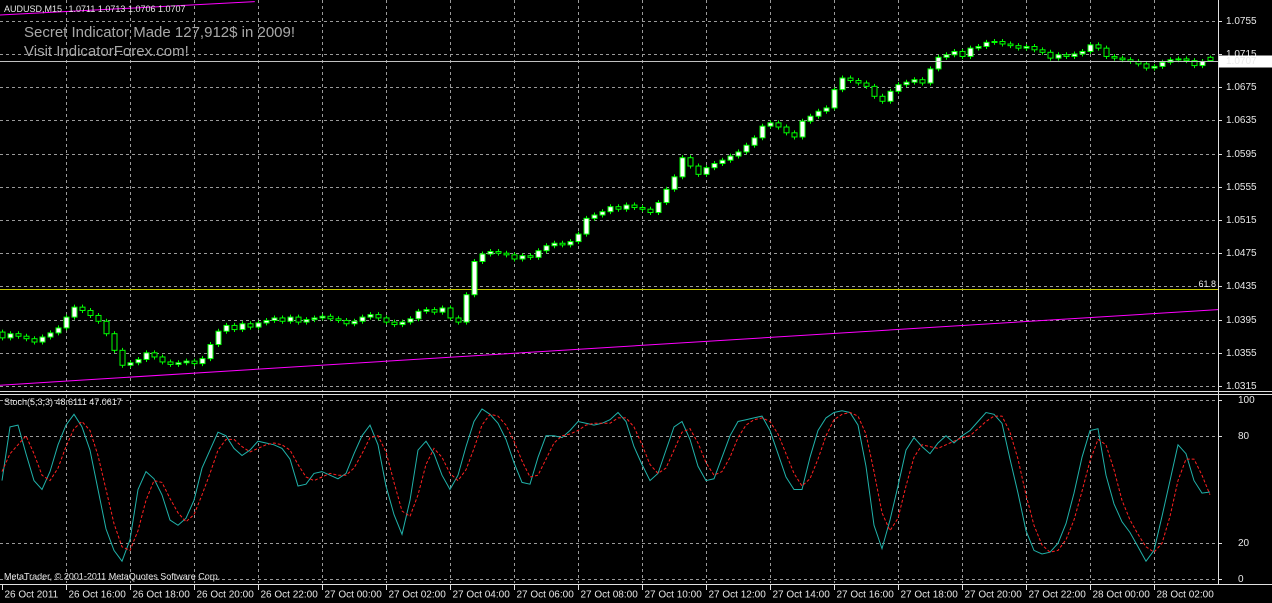 The height and width of the screenshot is (603, 1272). I want to click on x-tick-label: 27 Oct 20:00, so click(994, 595).